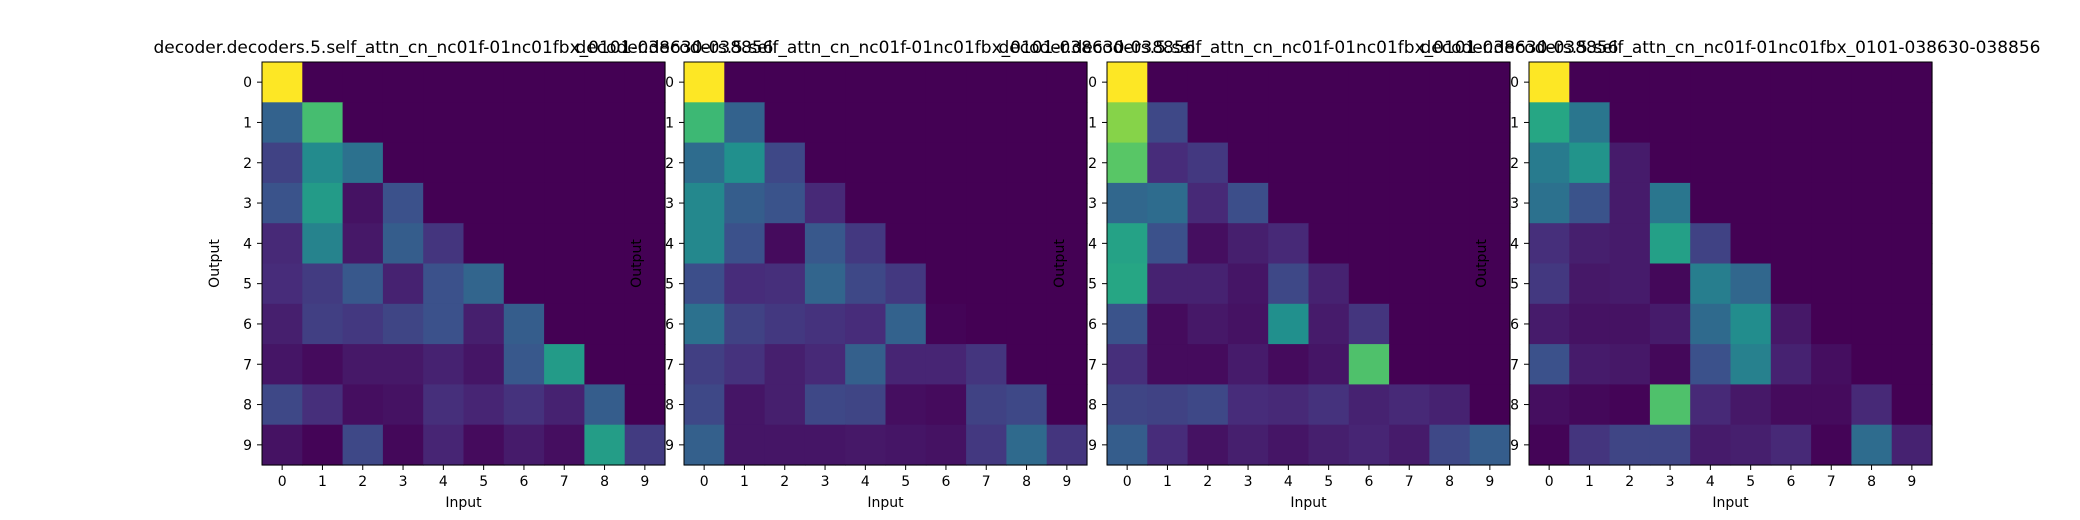 The width and height of the screenshot is (2080, 520). Describe the element at coordinates (282, 163) in the screenshot. I see `heatmap-cell-r2-c0` at that location.